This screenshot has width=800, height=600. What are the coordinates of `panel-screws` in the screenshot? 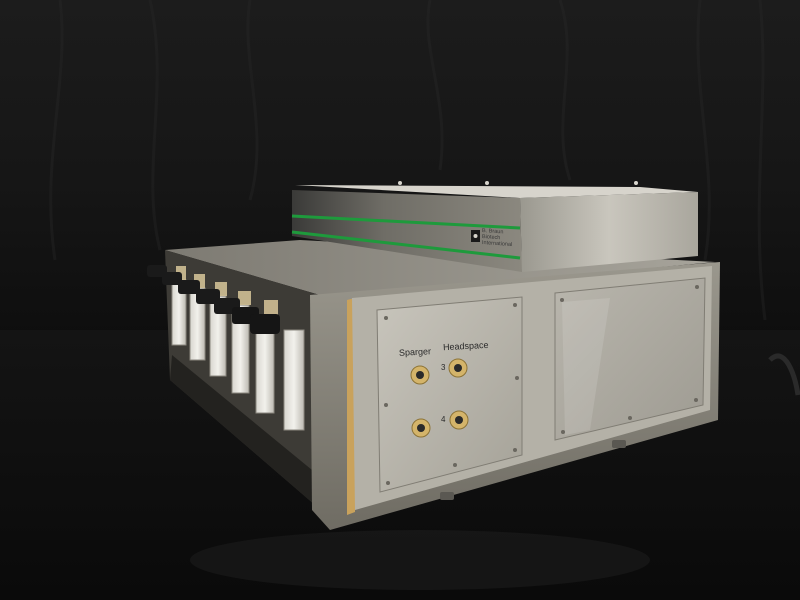 It's located at (541, 385).